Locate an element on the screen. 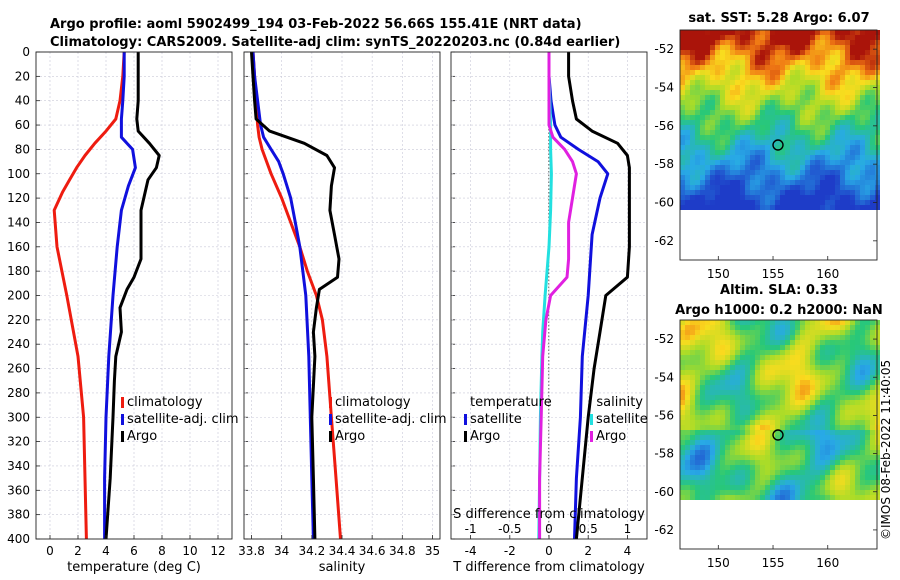  sla-map-title-2: Argo h1000: 0.2 h2000: NaN is located at coordinates (779, 310).